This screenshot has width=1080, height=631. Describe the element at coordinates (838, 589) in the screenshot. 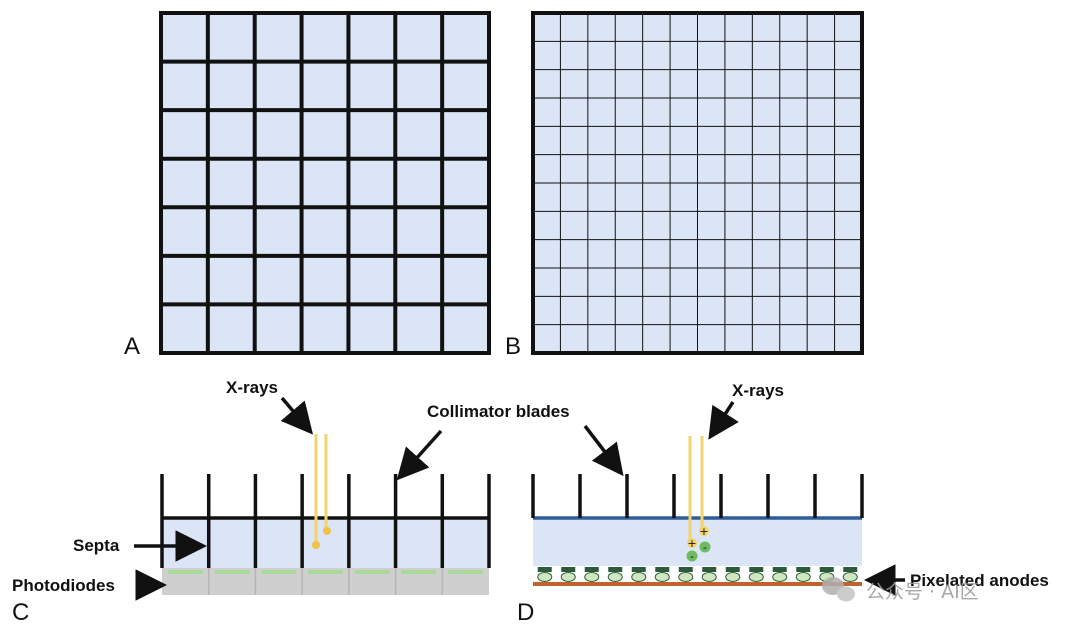

I see `wechat-logo-icon` at that location.